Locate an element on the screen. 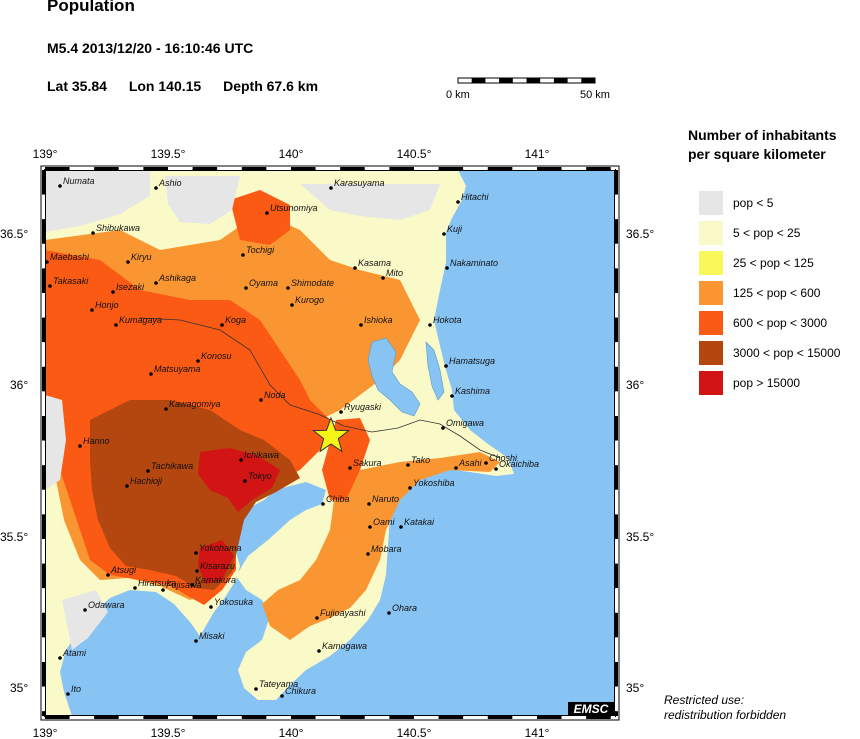 The height and width of the screenshot is (739, 860). city-label: Maebashi is located at coordinates (70, 257).